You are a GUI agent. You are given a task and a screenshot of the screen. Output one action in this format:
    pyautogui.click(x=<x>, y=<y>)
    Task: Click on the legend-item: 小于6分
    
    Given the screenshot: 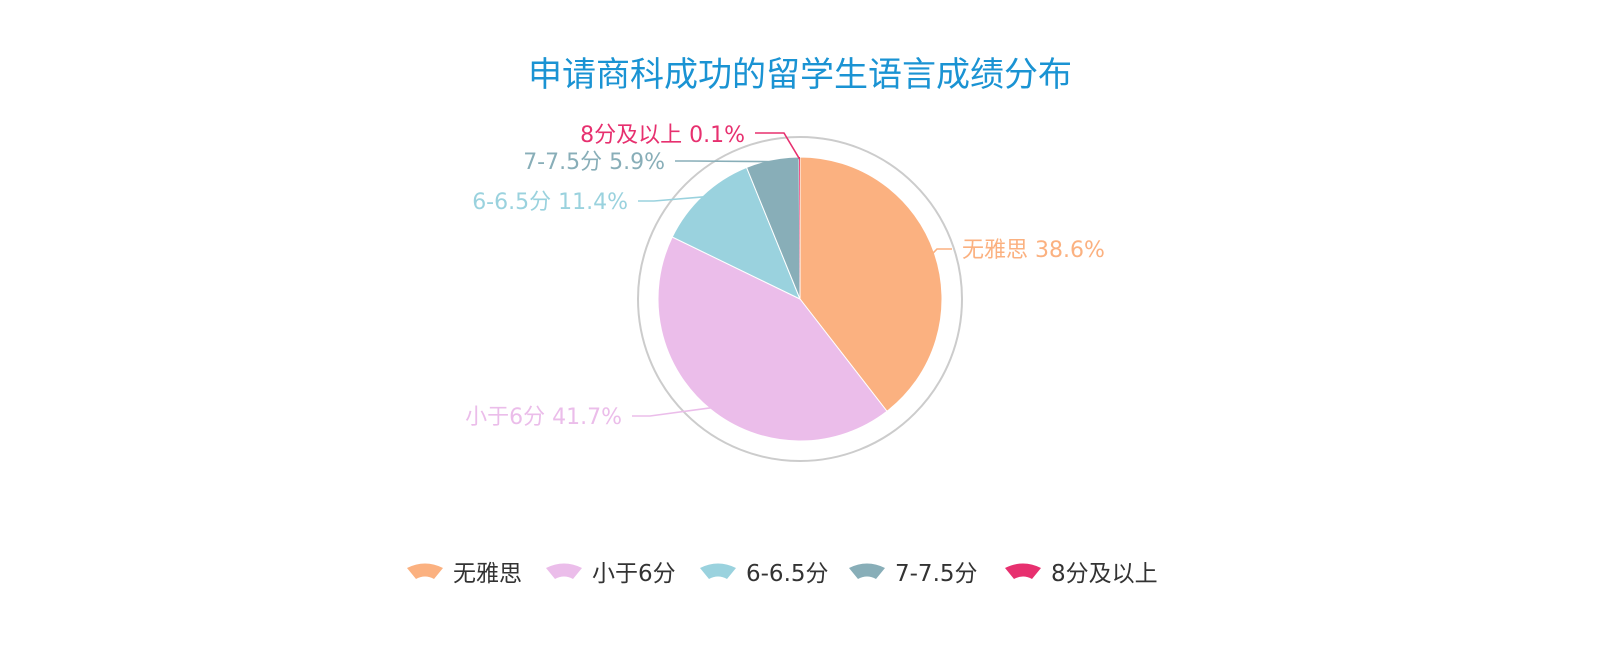 What is the action you would take?
    pyautogui.click(x=611, y=574)
    